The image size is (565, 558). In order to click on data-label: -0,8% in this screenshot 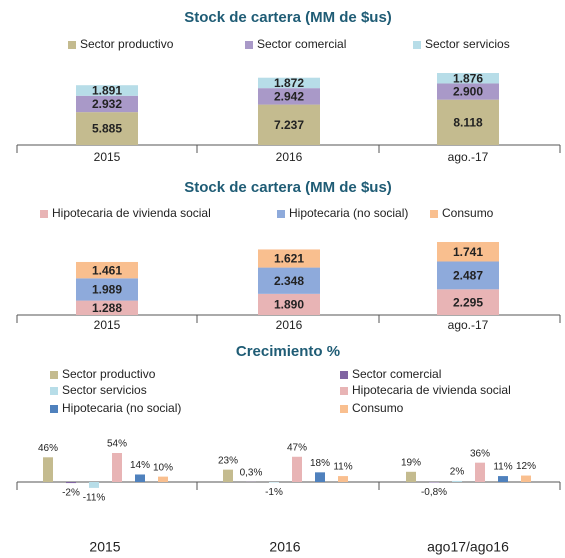, I will do `click(434, 492)`.